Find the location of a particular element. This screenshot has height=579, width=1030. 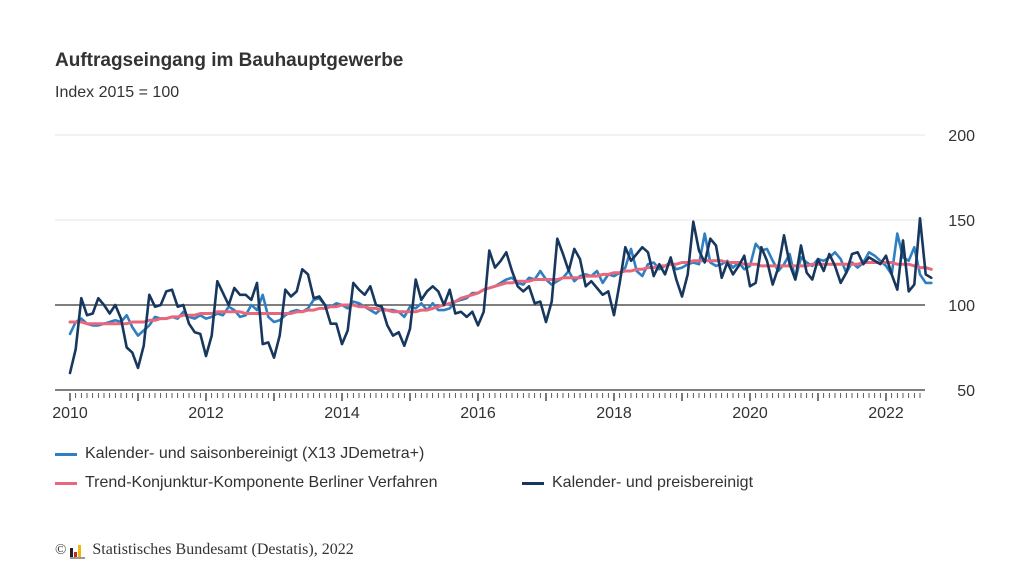

legend-label: Kalender- und preisbereinigt is located at coordinates (653, 482).